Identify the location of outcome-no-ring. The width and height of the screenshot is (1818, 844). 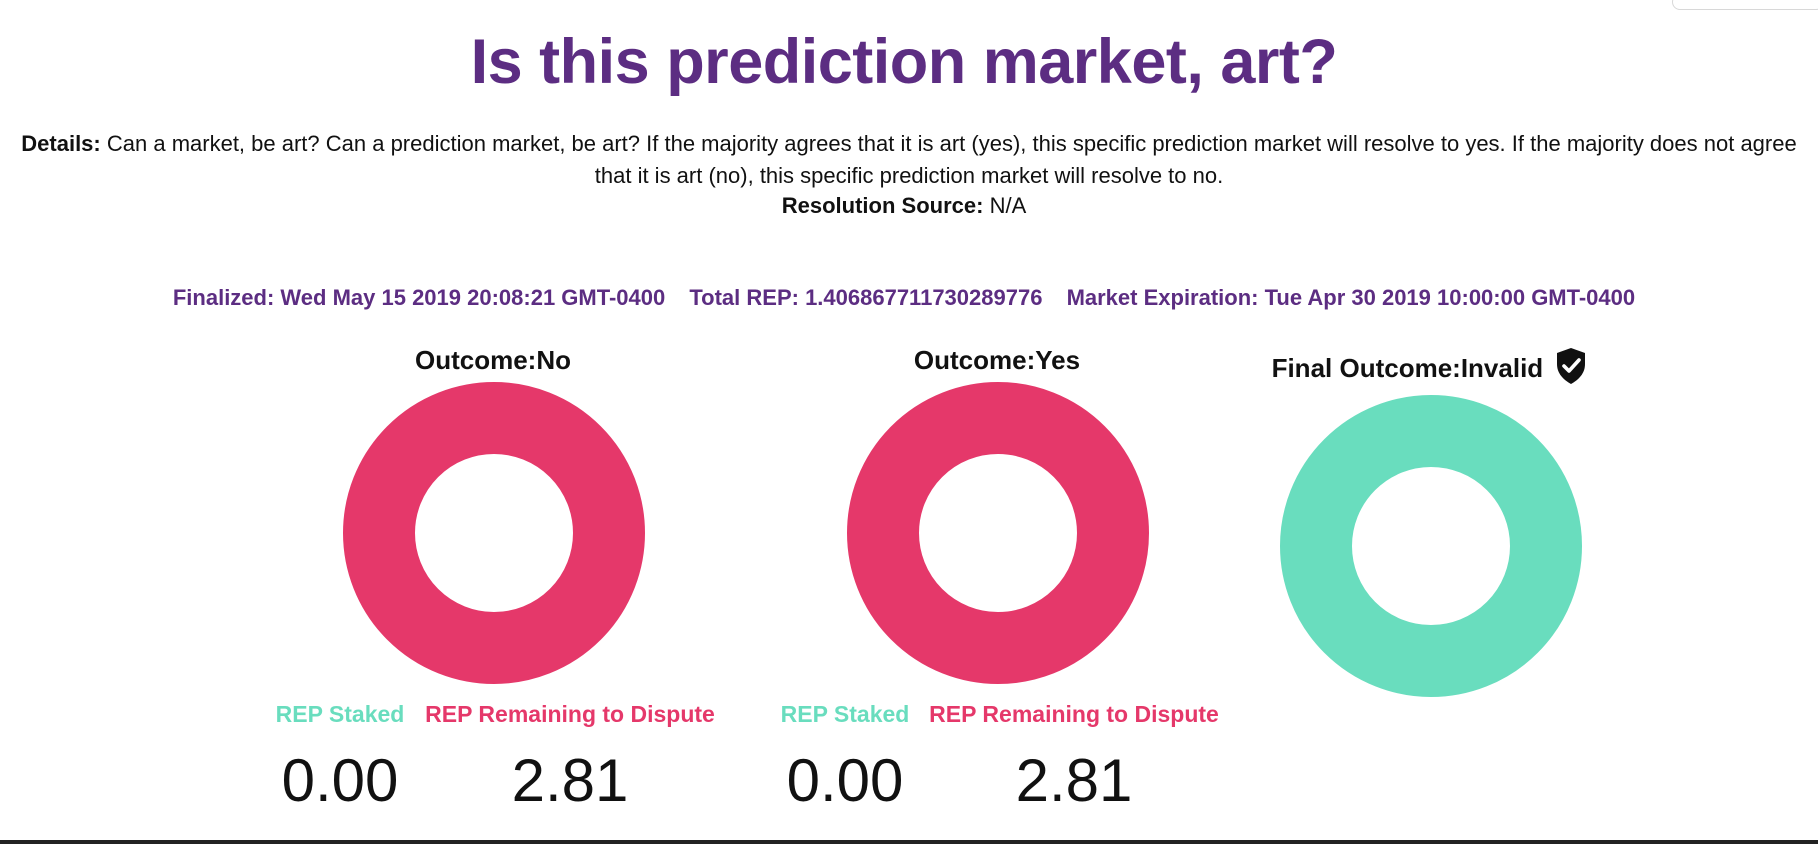
(494, 533).